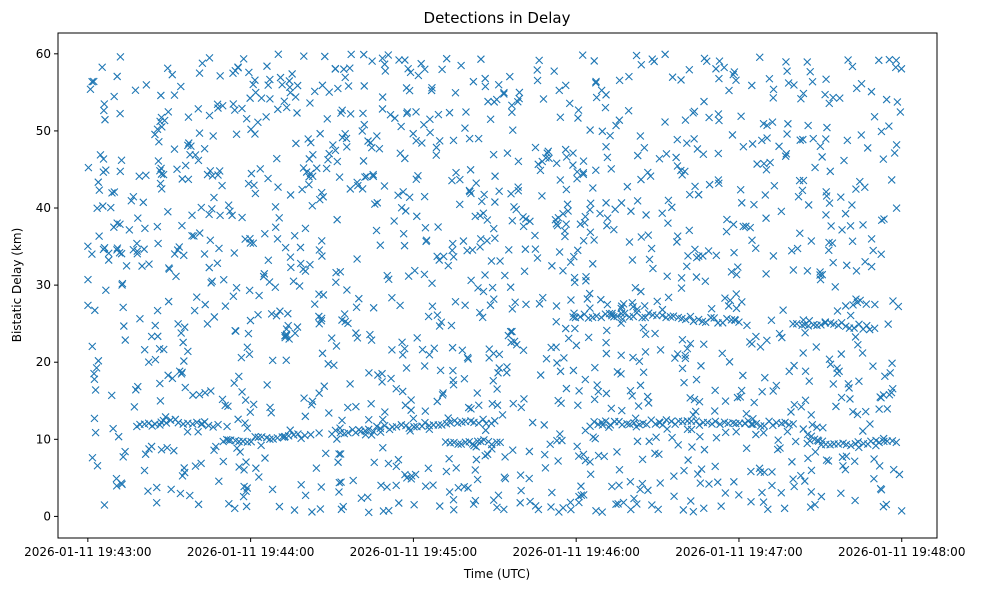  I want to click on x-tick-label: 2026-01-11 19:46:00, so click(575, 552).